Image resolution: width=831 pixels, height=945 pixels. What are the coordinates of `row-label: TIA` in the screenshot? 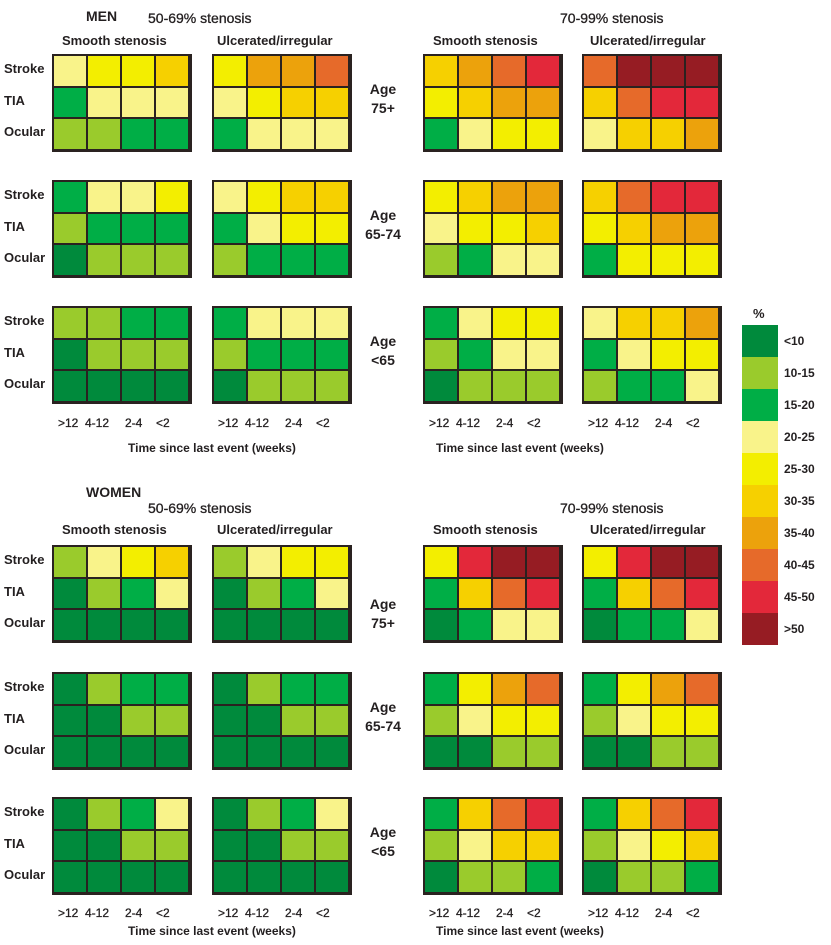 It's located at (14, 843).